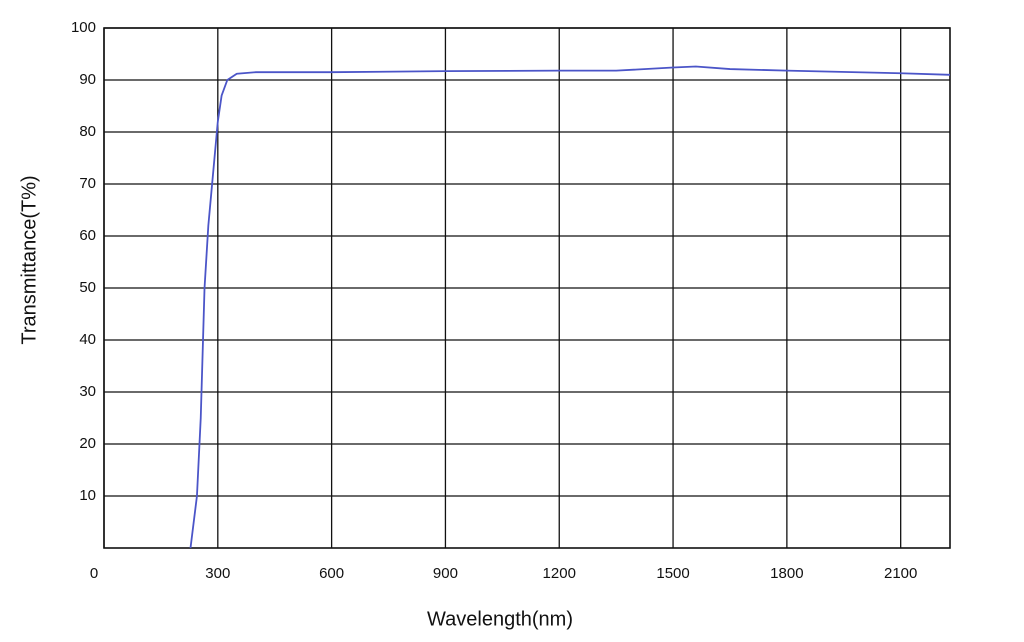  What do you see at coordinates (217, 573) in the screenshot?
I see `x-tick-label: 300` at bounding box center [217, 573].